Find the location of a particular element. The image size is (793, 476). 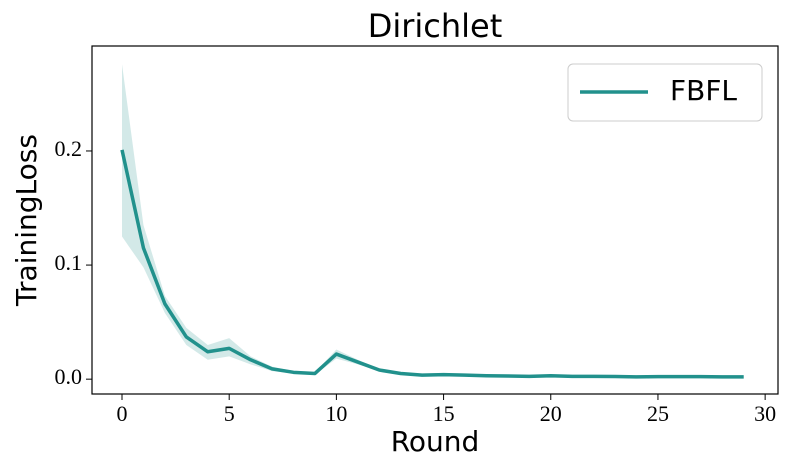

x-tick-label: 0 is located at coordinates (122, 413).